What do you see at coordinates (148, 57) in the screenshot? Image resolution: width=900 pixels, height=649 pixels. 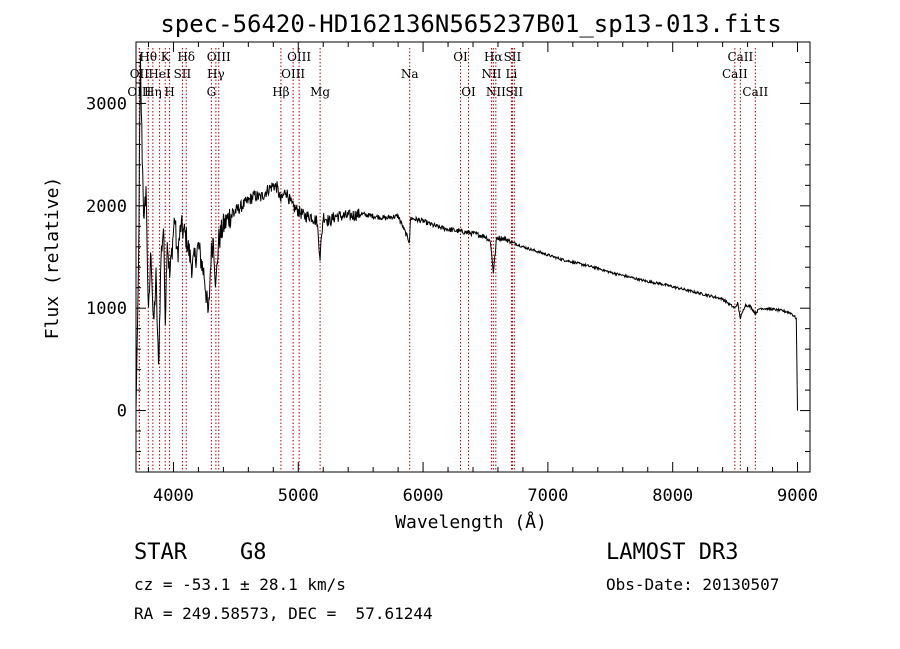 I see `spectral-line-label: Hθ` at bounding box center [148, 57].